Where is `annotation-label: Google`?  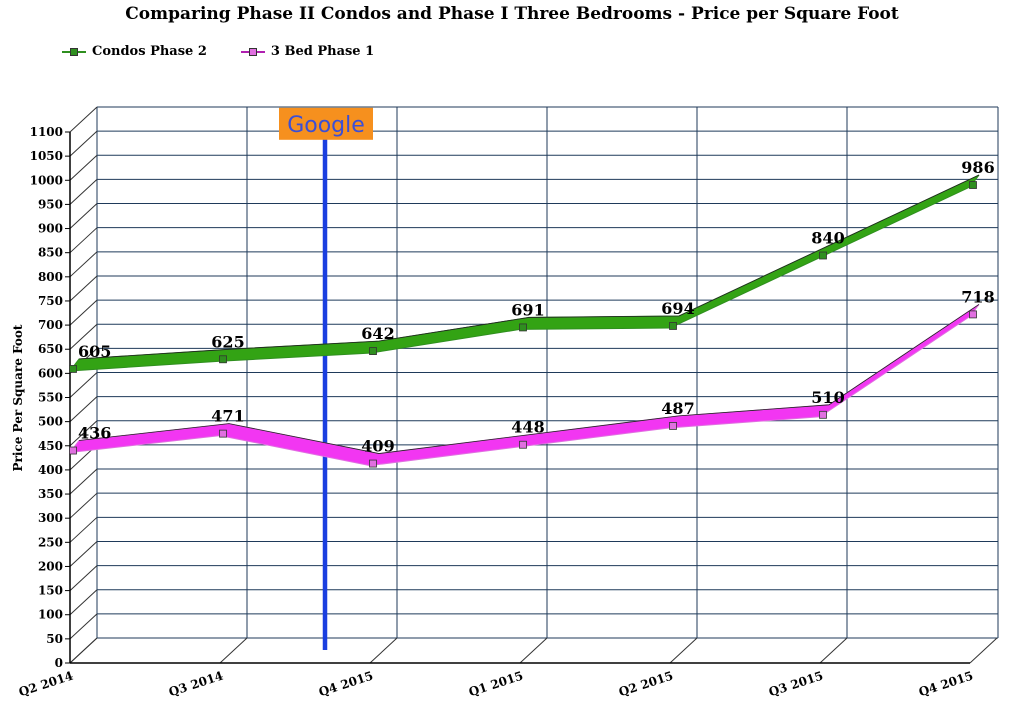 annotation-label: Google is located at coordinates (326, 125).